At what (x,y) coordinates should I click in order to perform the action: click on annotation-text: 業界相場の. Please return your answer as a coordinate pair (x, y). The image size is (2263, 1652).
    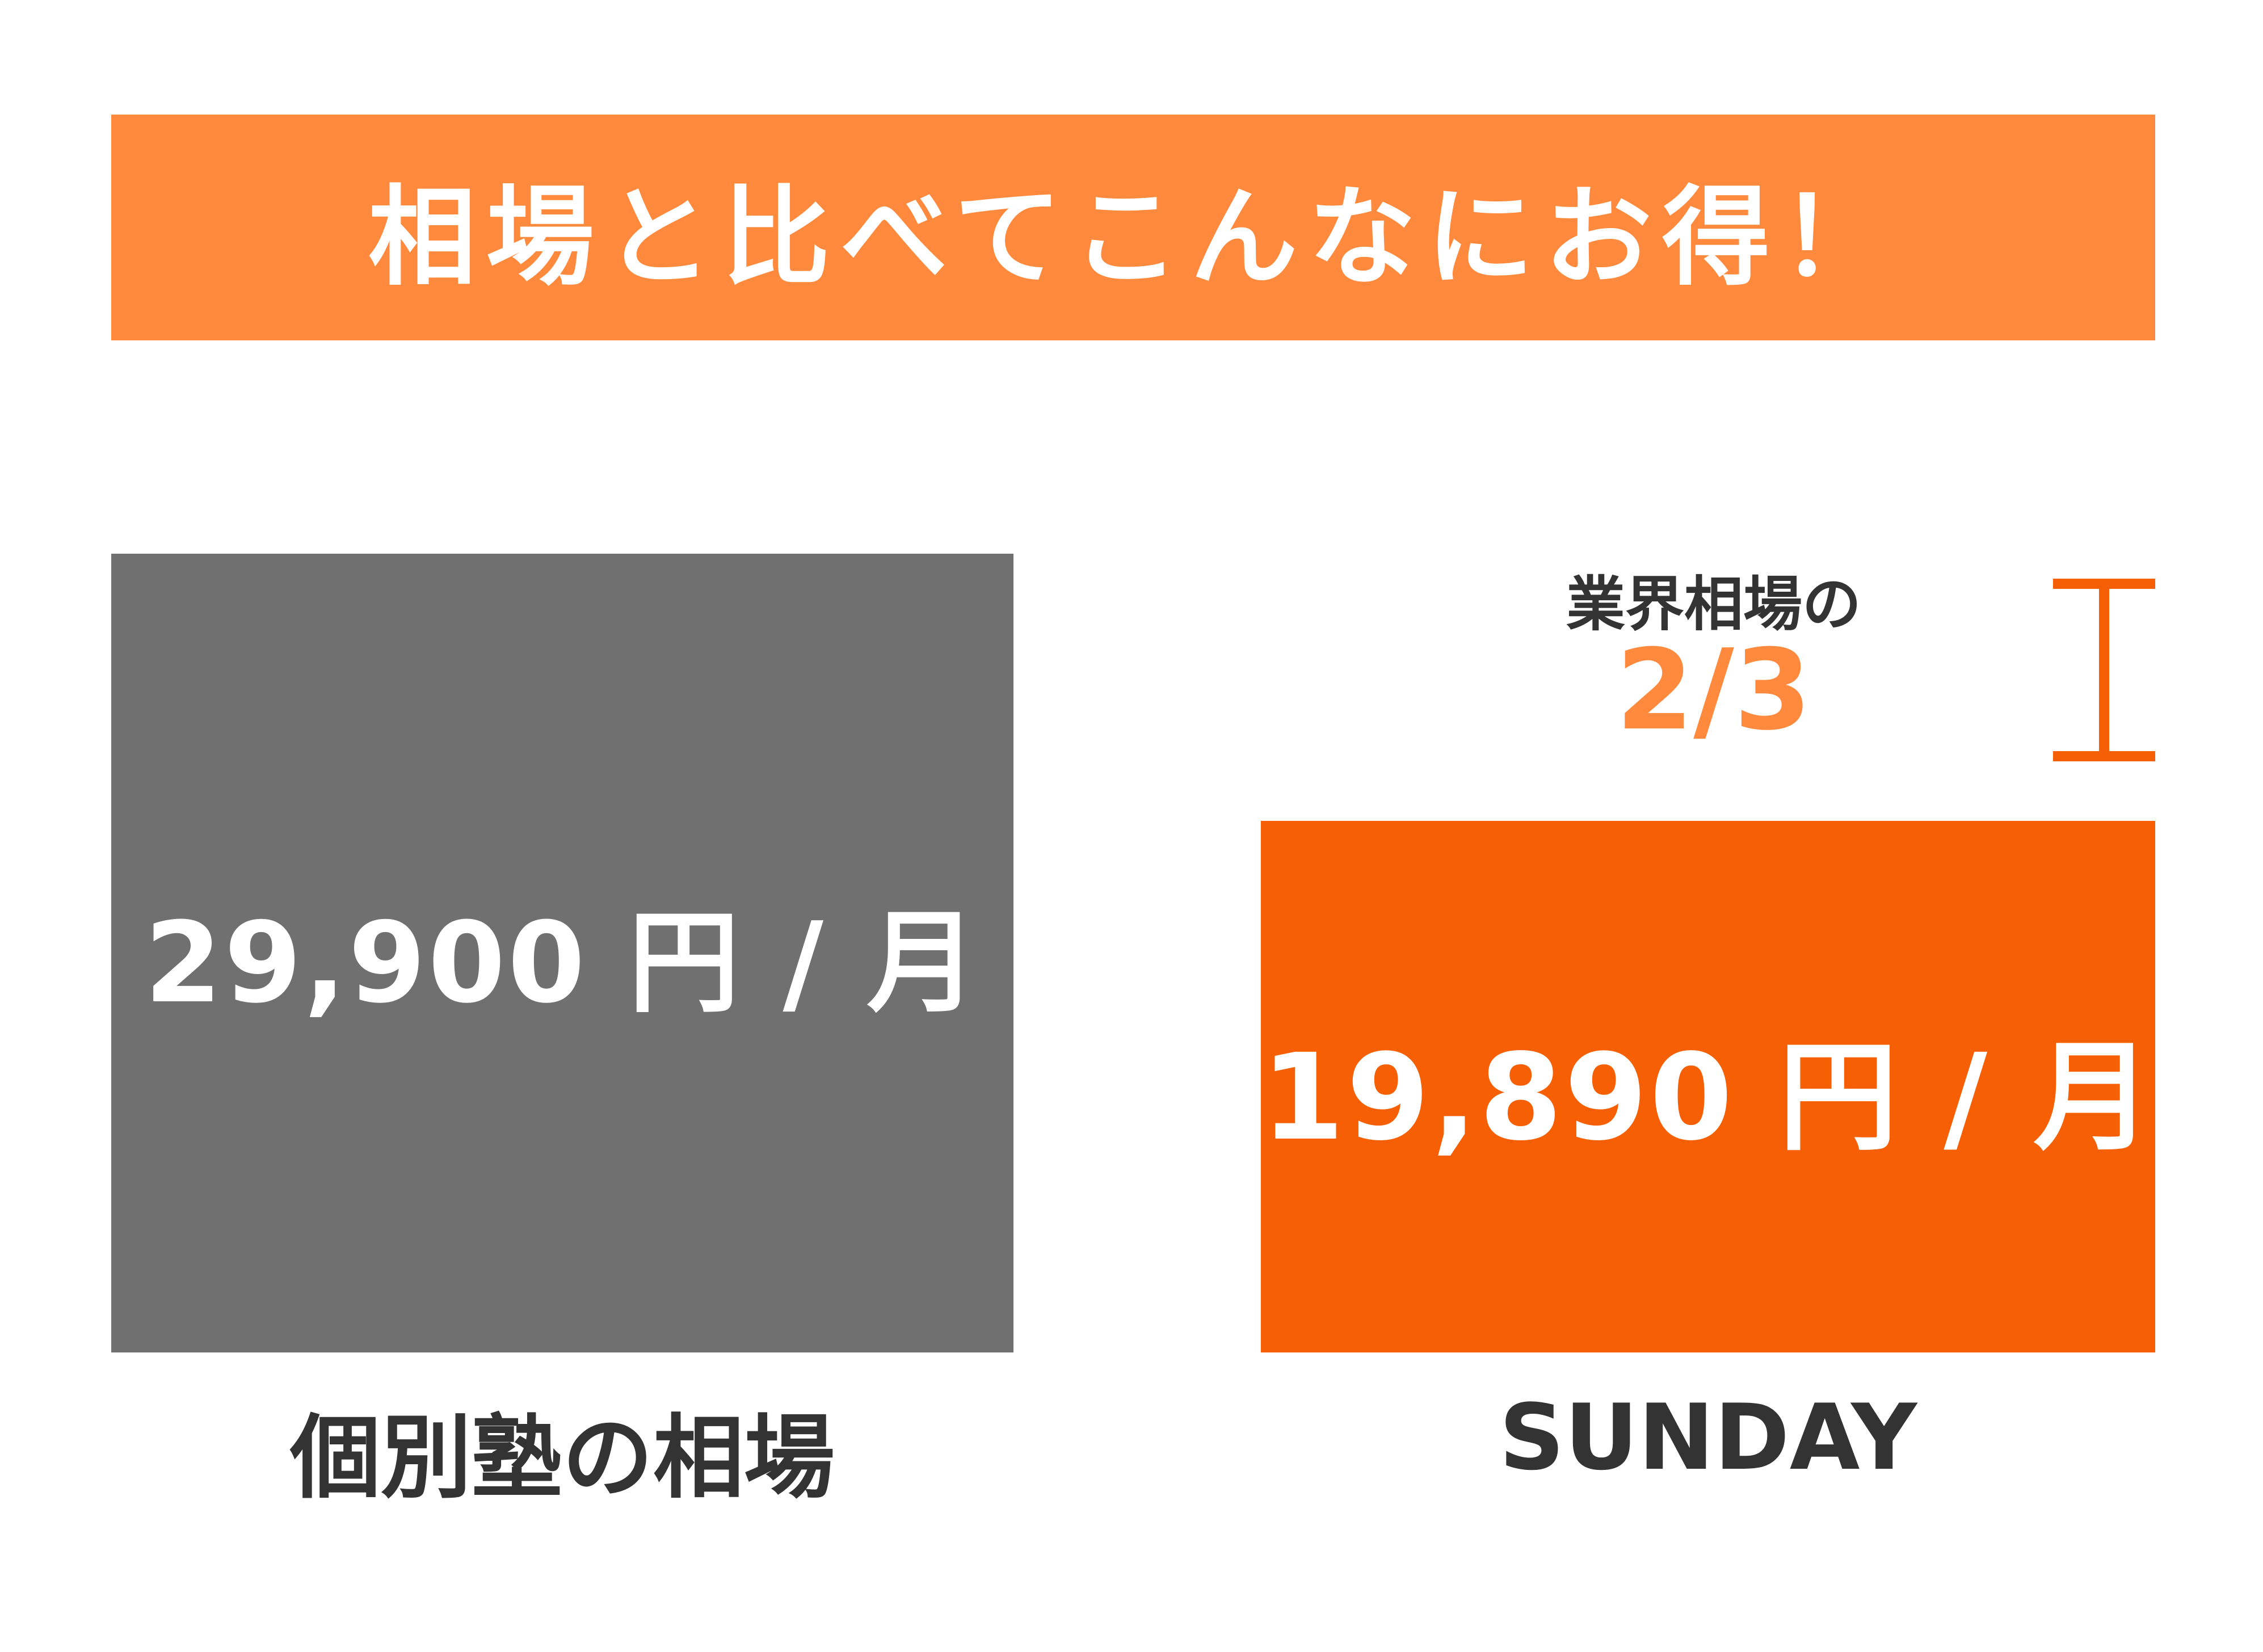
    Looking at the image, I should click on (1714, 604).